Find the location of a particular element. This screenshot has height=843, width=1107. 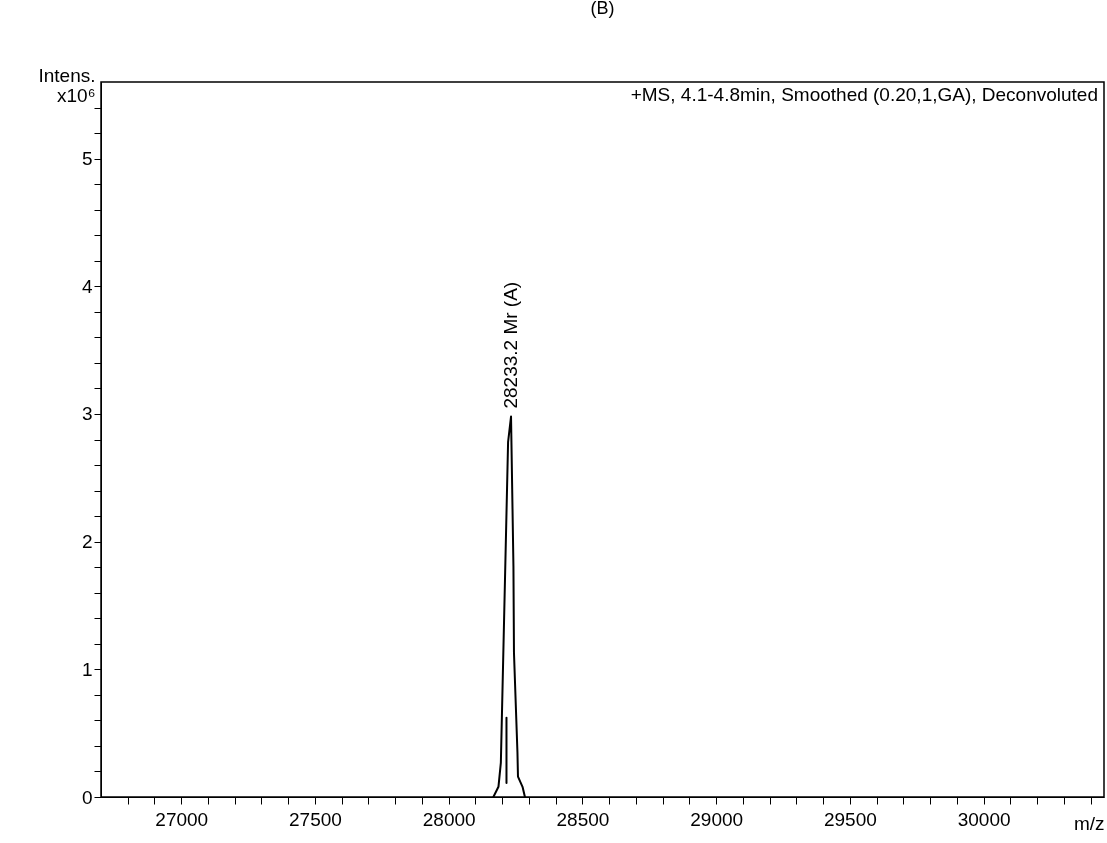

x-axis-title: m/z is located at coordinates (1089, 823).